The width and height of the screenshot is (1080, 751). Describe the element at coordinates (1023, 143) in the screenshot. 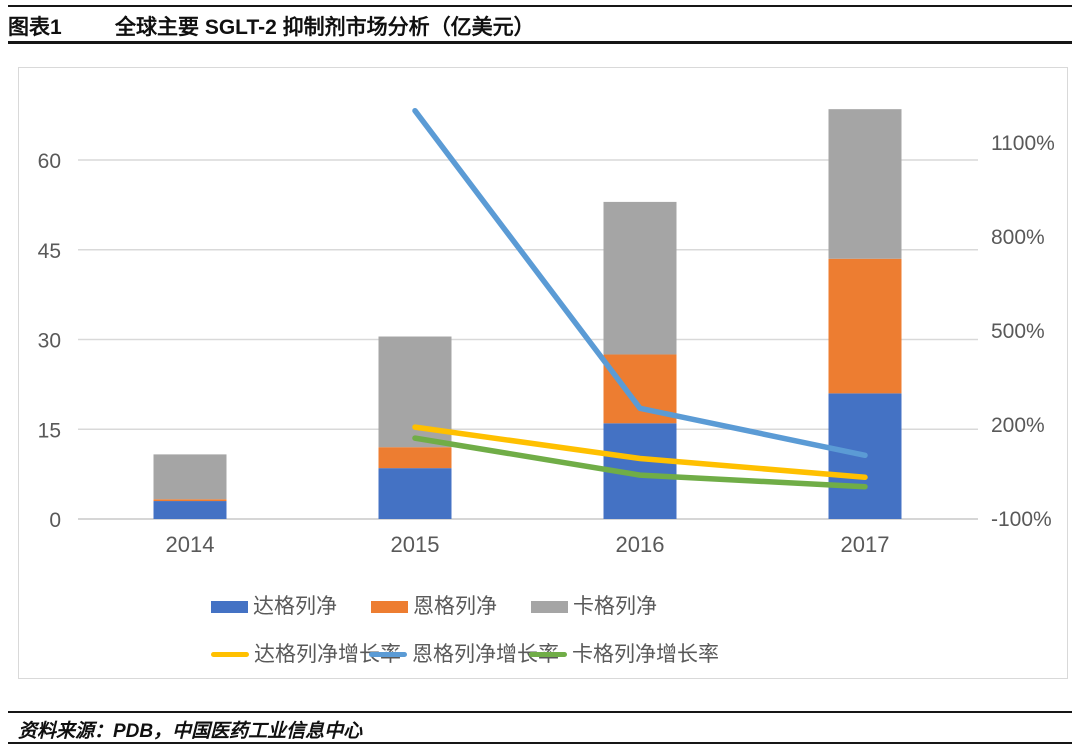

I see `right-axis-tick-label: 1100%` at that location.